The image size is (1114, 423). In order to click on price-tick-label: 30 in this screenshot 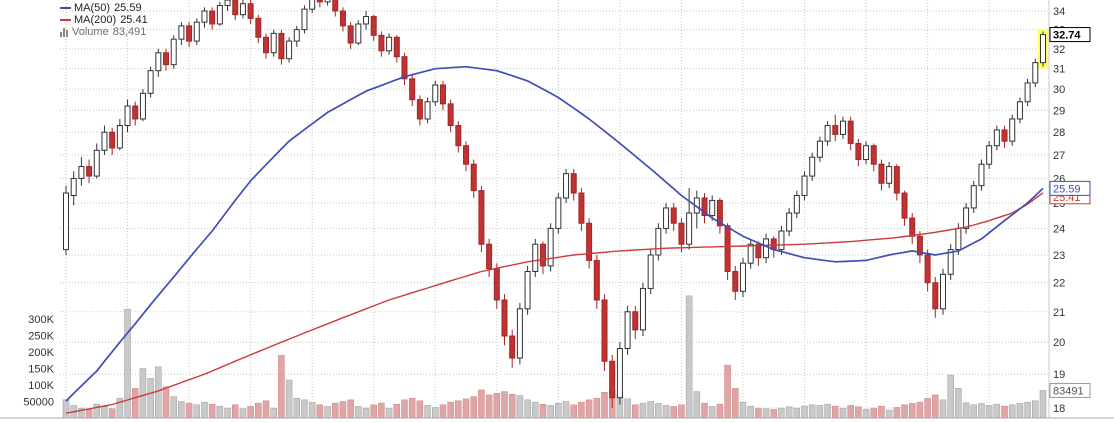, I will do `click(1059, 90)`.